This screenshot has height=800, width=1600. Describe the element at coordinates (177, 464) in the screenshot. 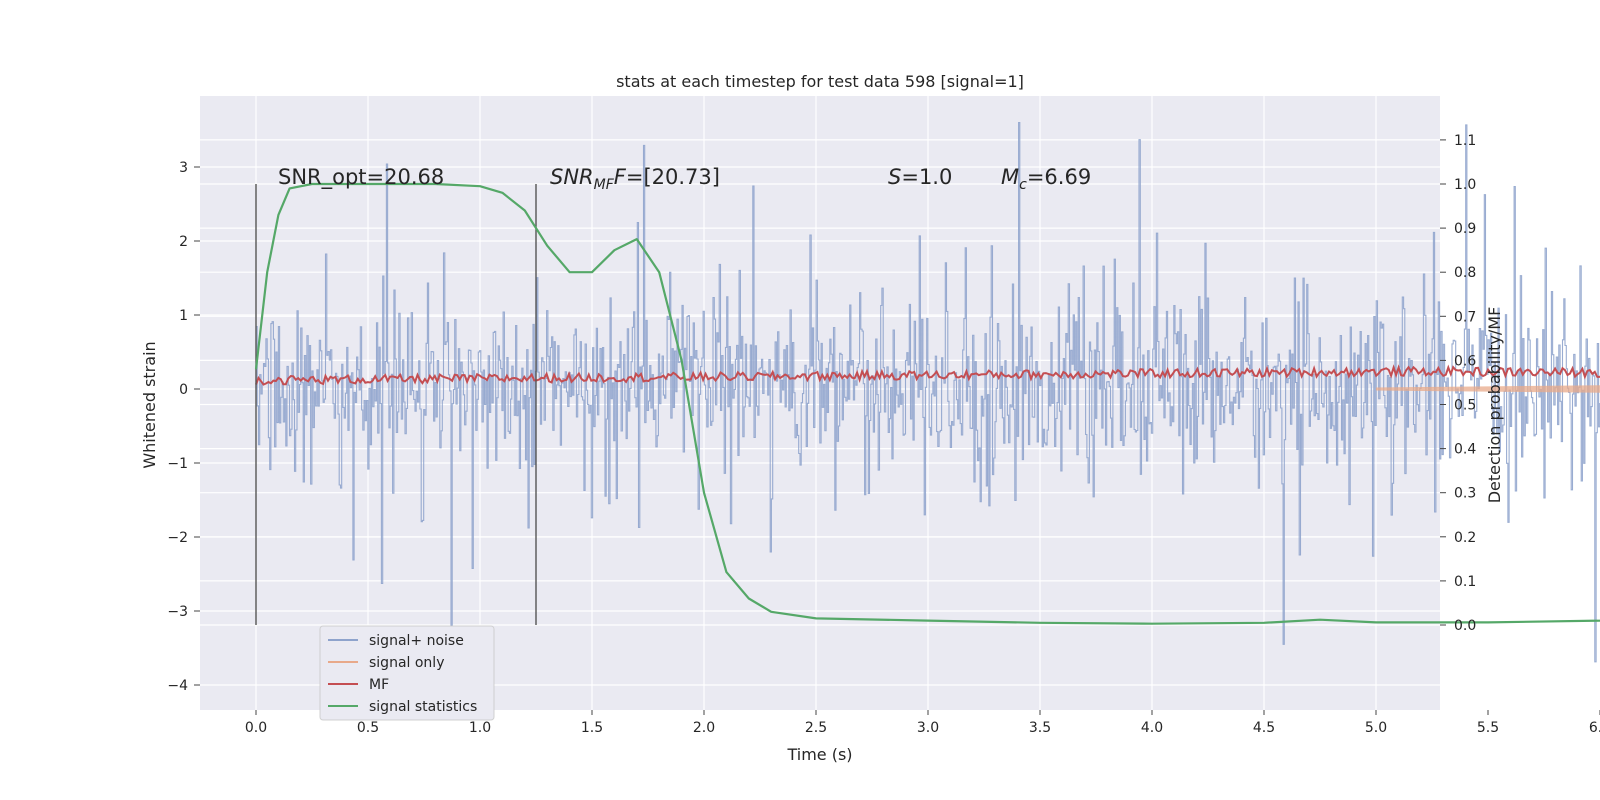

I see `y-left-tick-label-3: −1` at that location.